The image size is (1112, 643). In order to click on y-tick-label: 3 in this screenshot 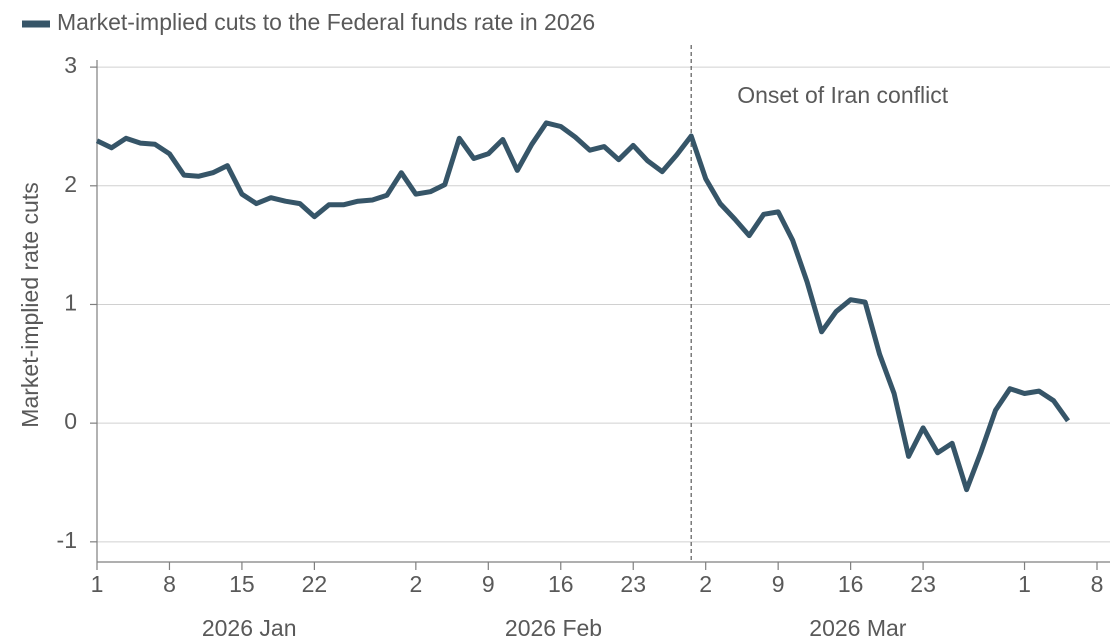, I will do `click(70, 65)`.